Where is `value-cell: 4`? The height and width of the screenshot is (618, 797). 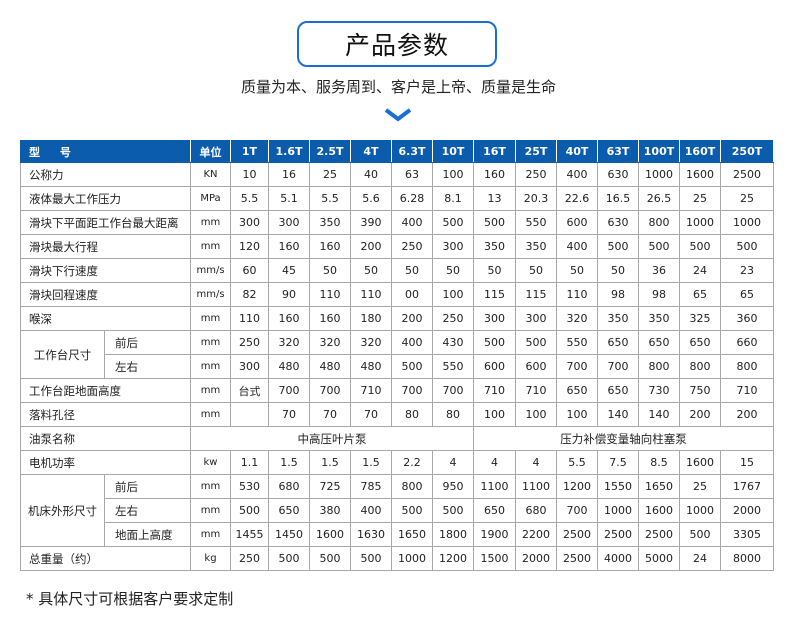
value-cell: 4 is located at coordinates (494, 462).